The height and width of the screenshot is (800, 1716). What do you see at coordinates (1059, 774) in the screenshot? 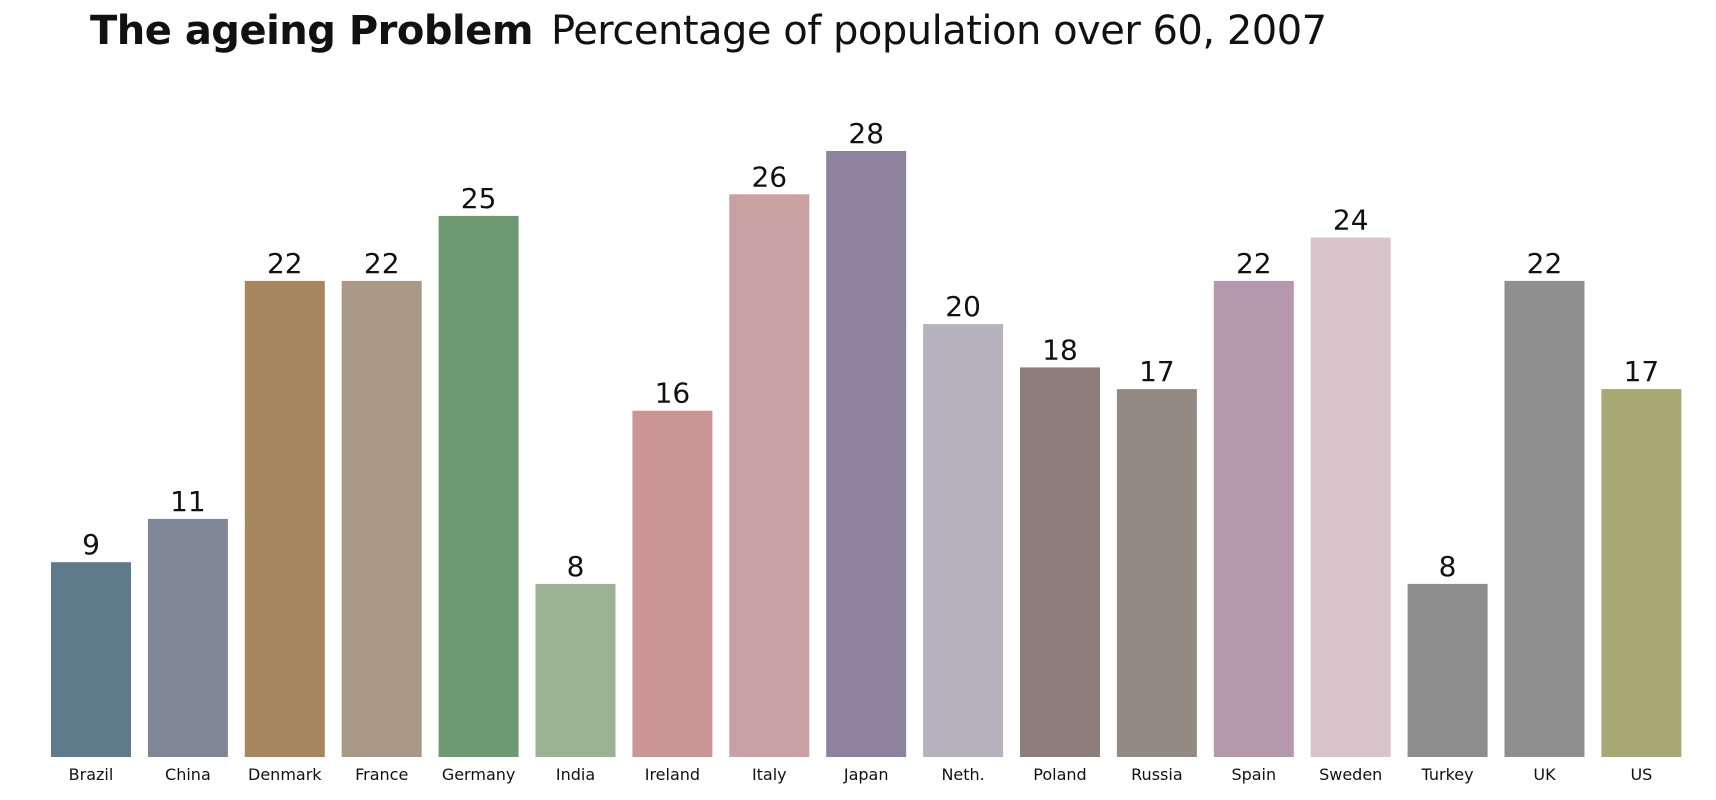
I see `category-label-poland: Poland` at bounding box center [1059, 774].